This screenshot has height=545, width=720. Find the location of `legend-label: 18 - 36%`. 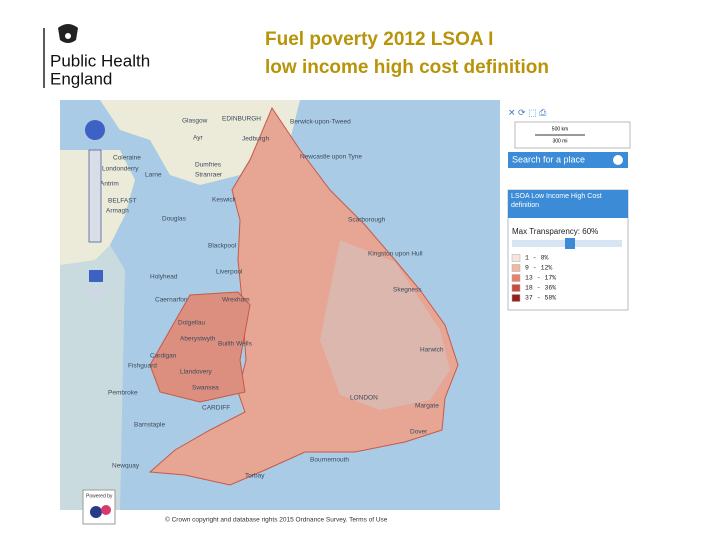

legend-label: 18 - 36% is located at coordinates (540, 288).